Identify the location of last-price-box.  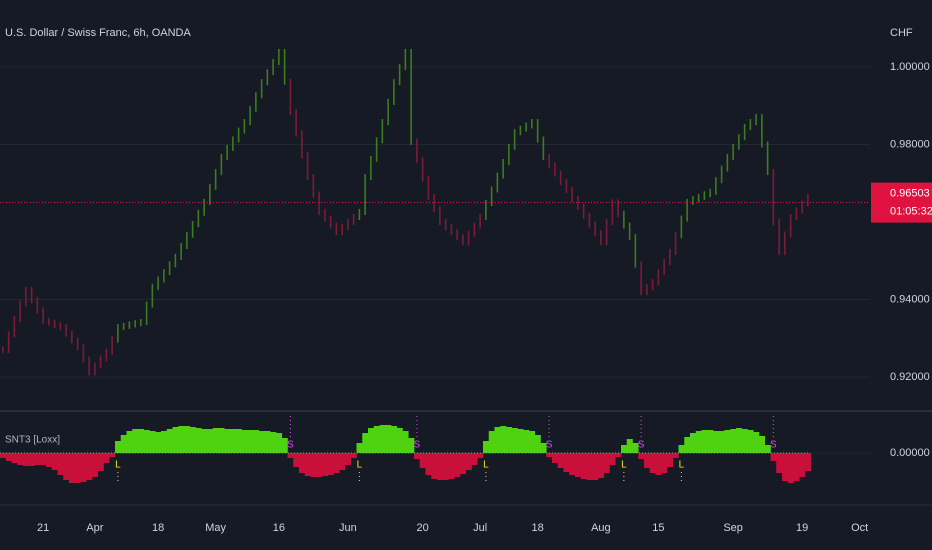
(901, 202).